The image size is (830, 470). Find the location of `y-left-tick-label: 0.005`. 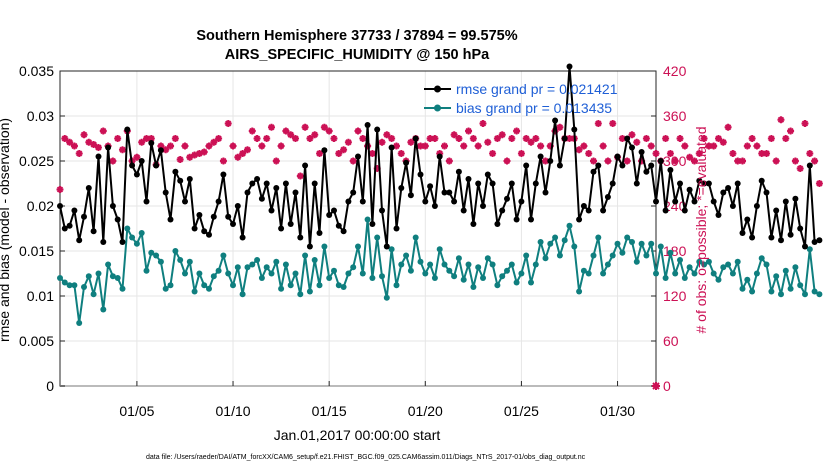

y-left-tick-label: 0.005 is located at coordinates (36, 341).